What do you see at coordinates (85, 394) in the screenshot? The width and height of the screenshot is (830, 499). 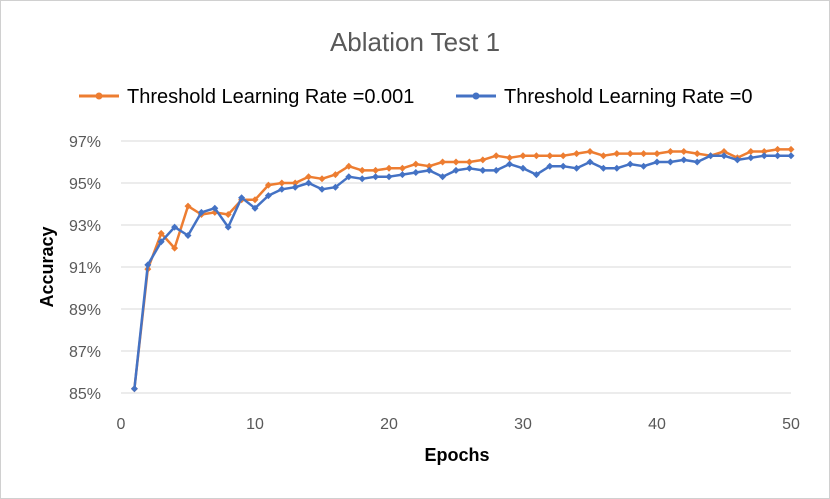 I see `y-tick-label: 85%` at bounding box center [85, 394].